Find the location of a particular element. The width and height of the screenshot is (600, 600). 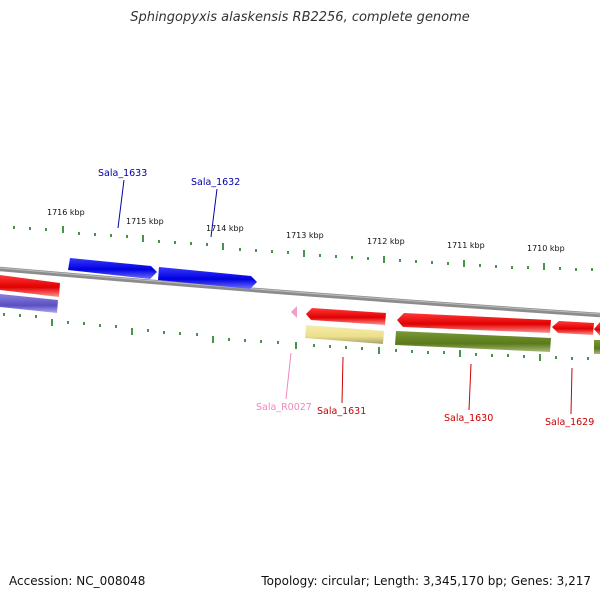

gene-label-sala-r0027: Sala_R0027 is located at coordinates (284, 407).